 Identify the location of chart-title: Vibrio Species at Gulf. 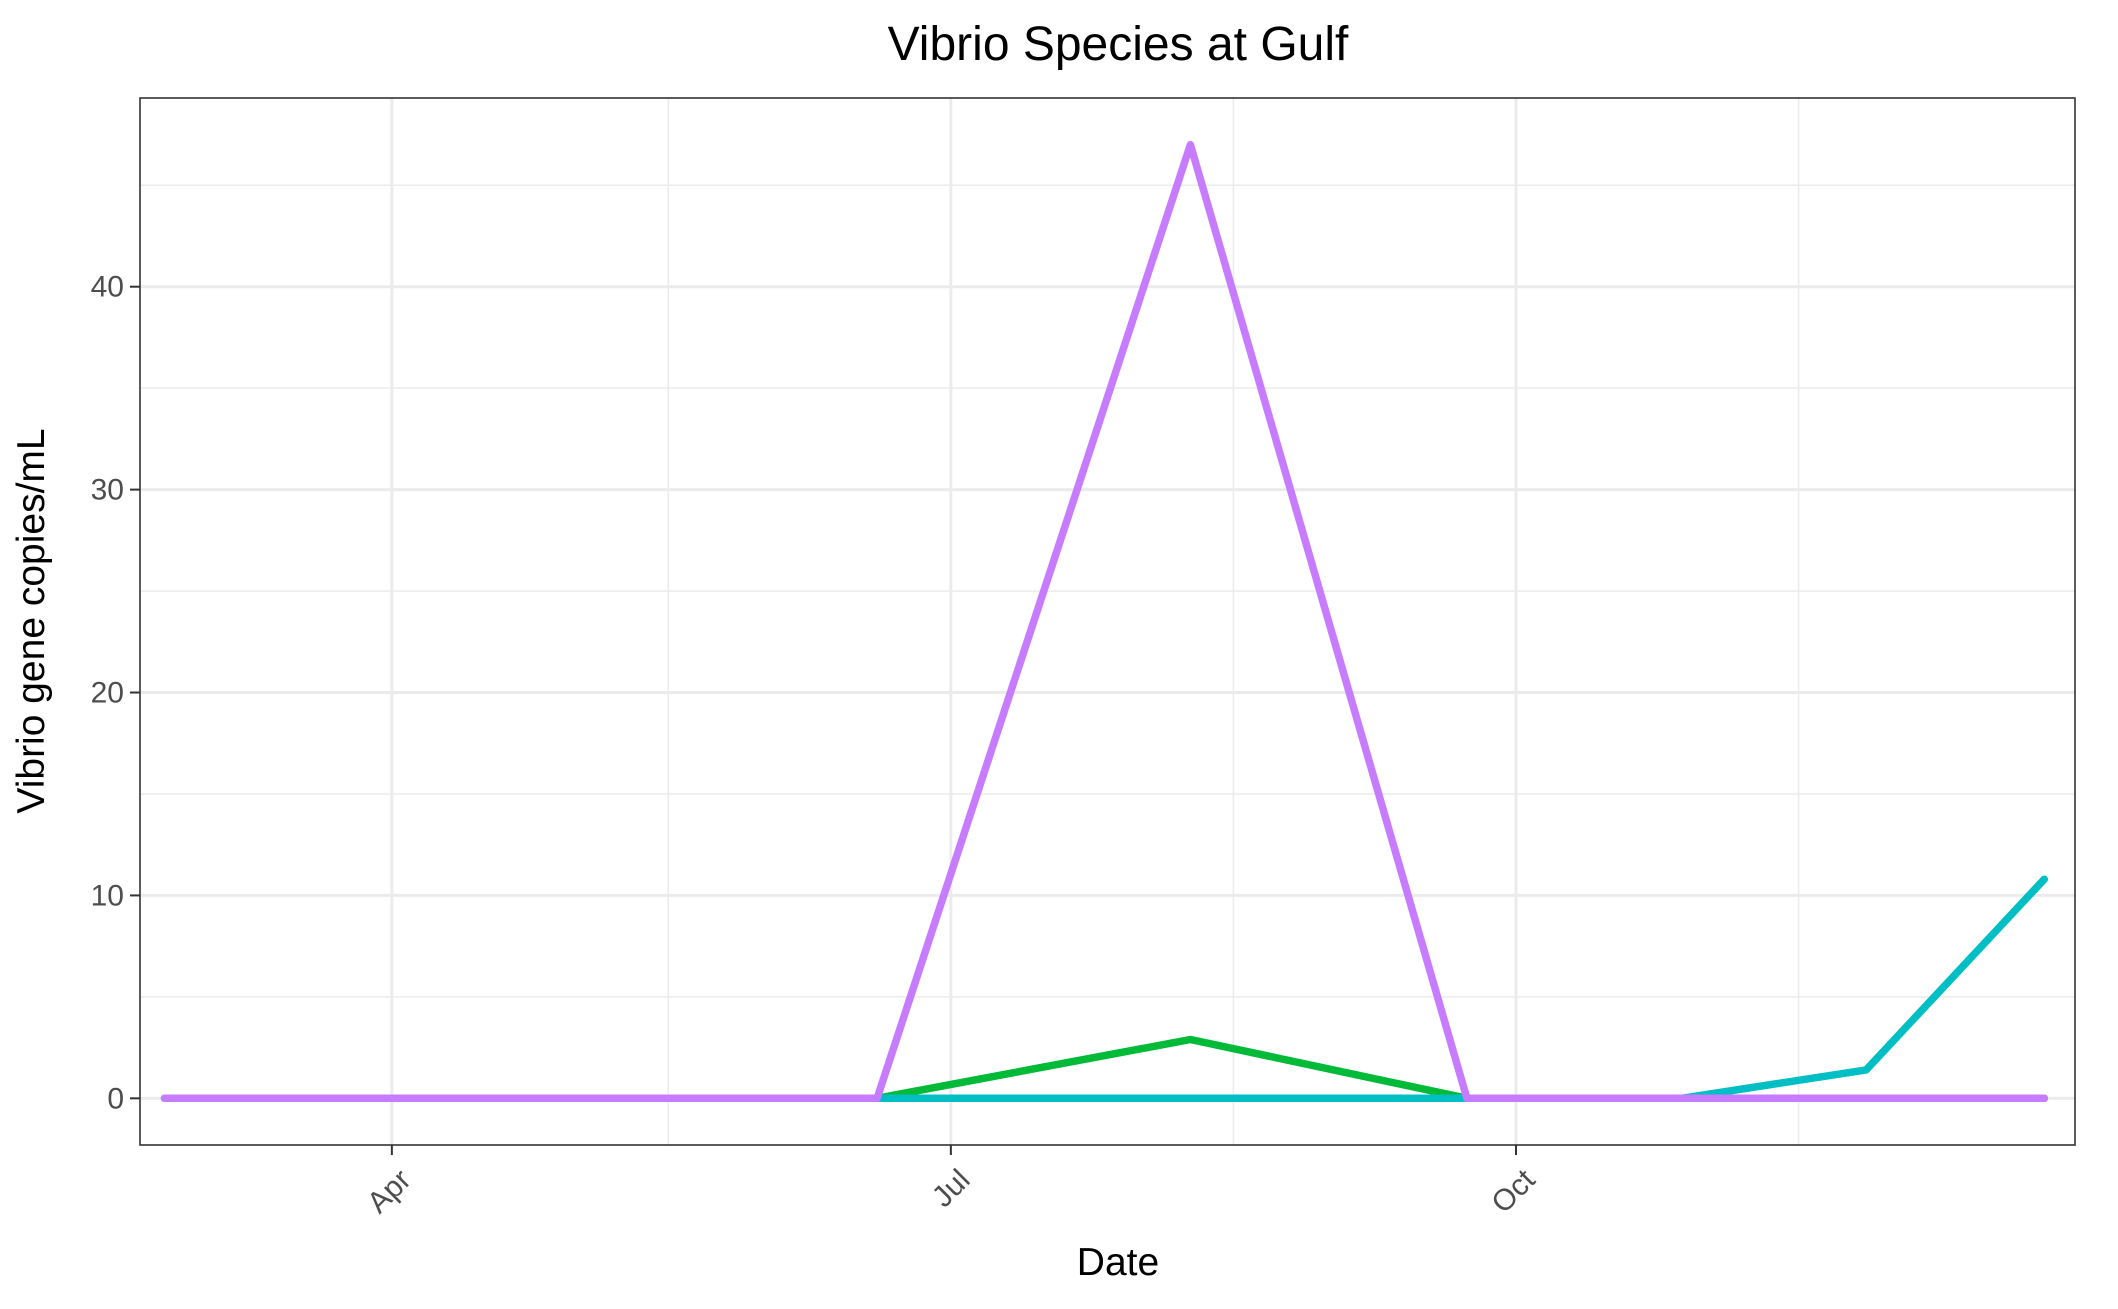
(1118, 44).